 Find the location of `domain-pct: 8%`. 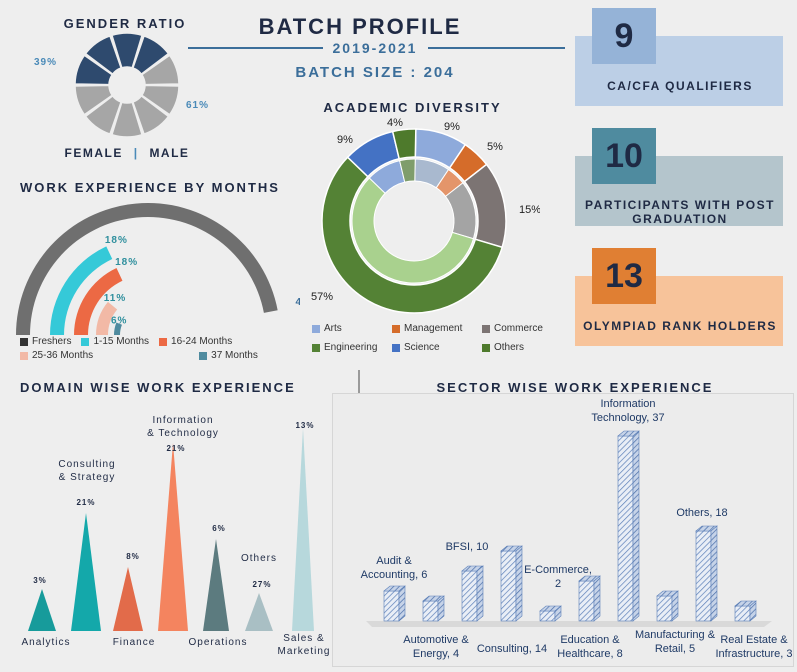

domain-pct: 8% is located at coordinates (133, 556).